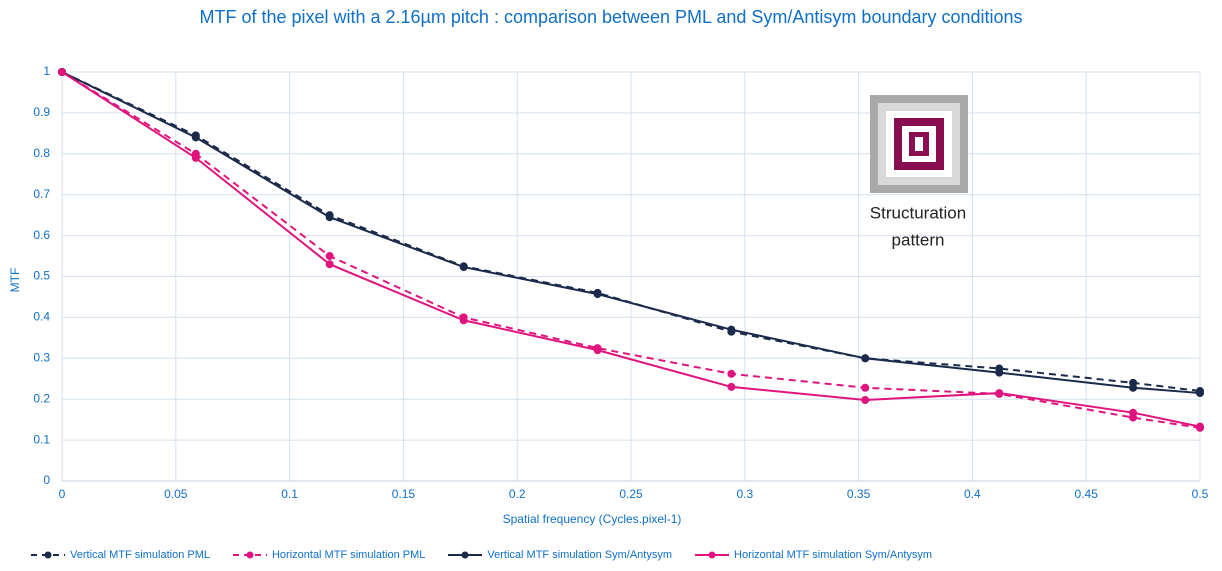 Image resolution: width=1222 pixels, height=571 pixels. What do you see at coordinates (859, 494) in the screenshot?
I see `x-tick-label: 0.35` at bounding box center [859, 494].